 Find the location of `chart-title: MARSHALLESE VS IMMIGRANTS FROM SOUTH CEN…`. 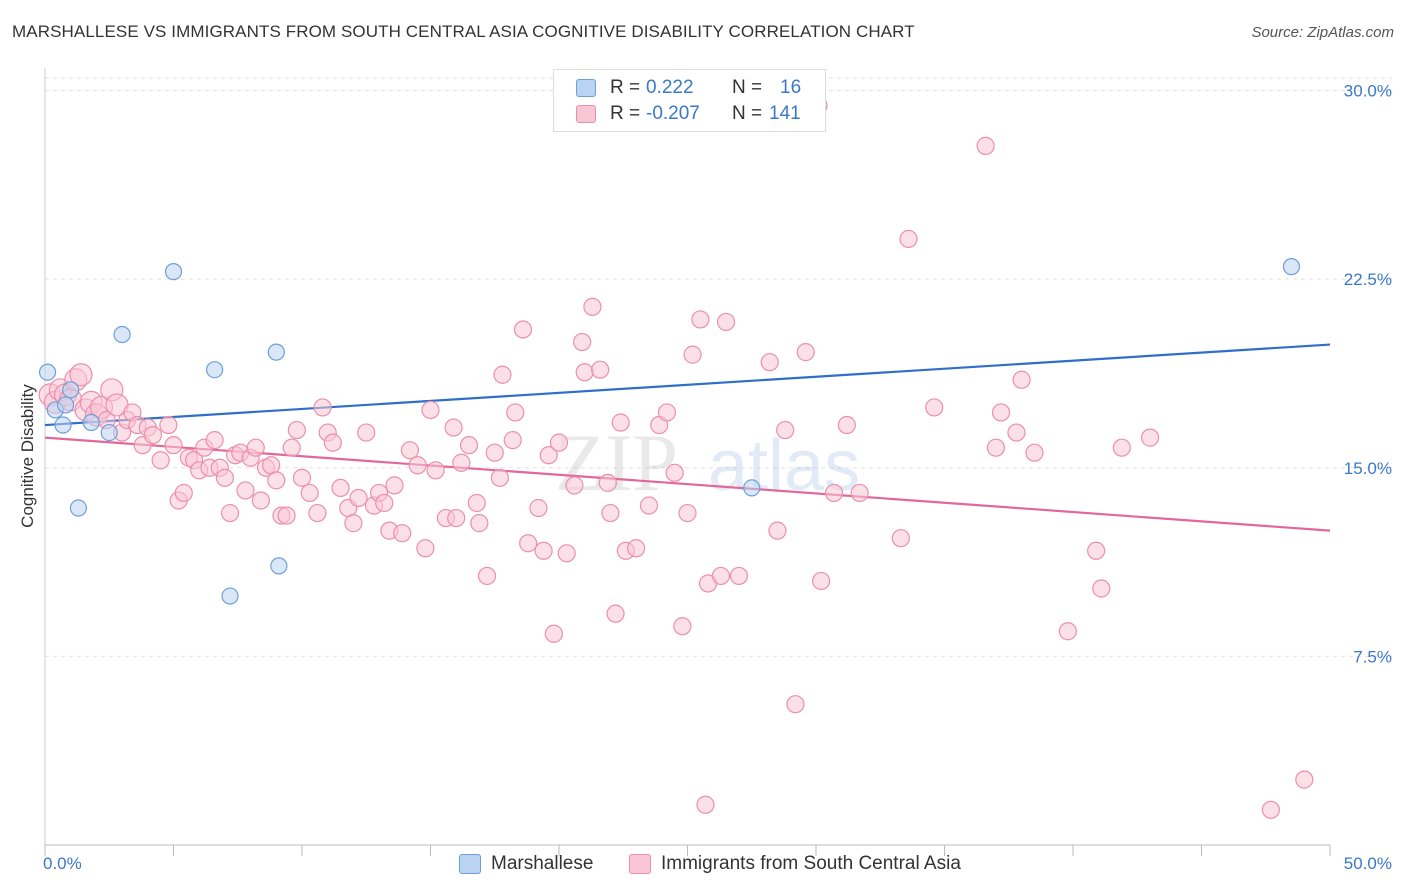

chart-title: MARSHALLESE VS IMMIGRANTS FROM SOUTH CEN… is located at coordinates (463, 31).